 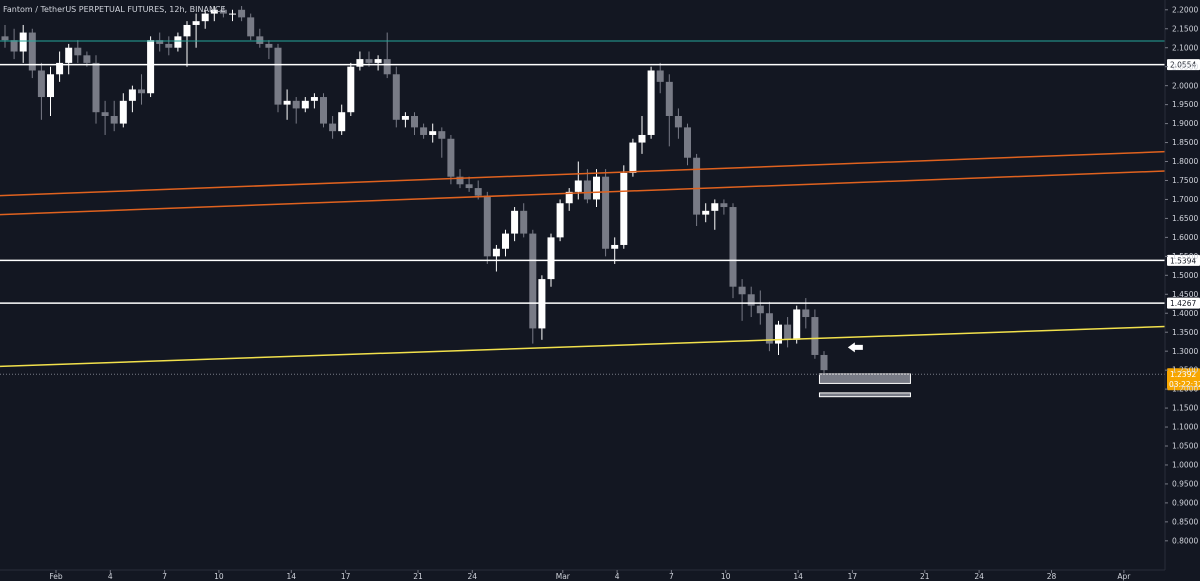 I want to click on time-tick-label: Apr, so click(x=1124, y=576).